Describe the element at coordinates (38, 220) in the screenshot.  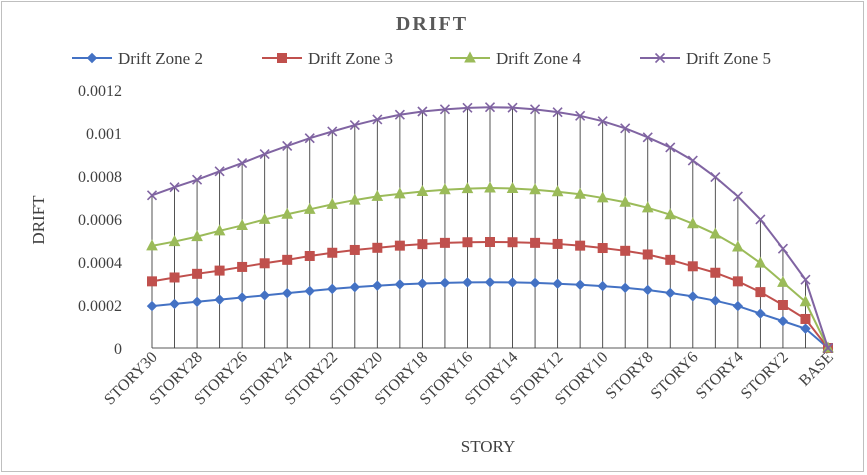
I see `y-axis-title: DRIFT` at that location.